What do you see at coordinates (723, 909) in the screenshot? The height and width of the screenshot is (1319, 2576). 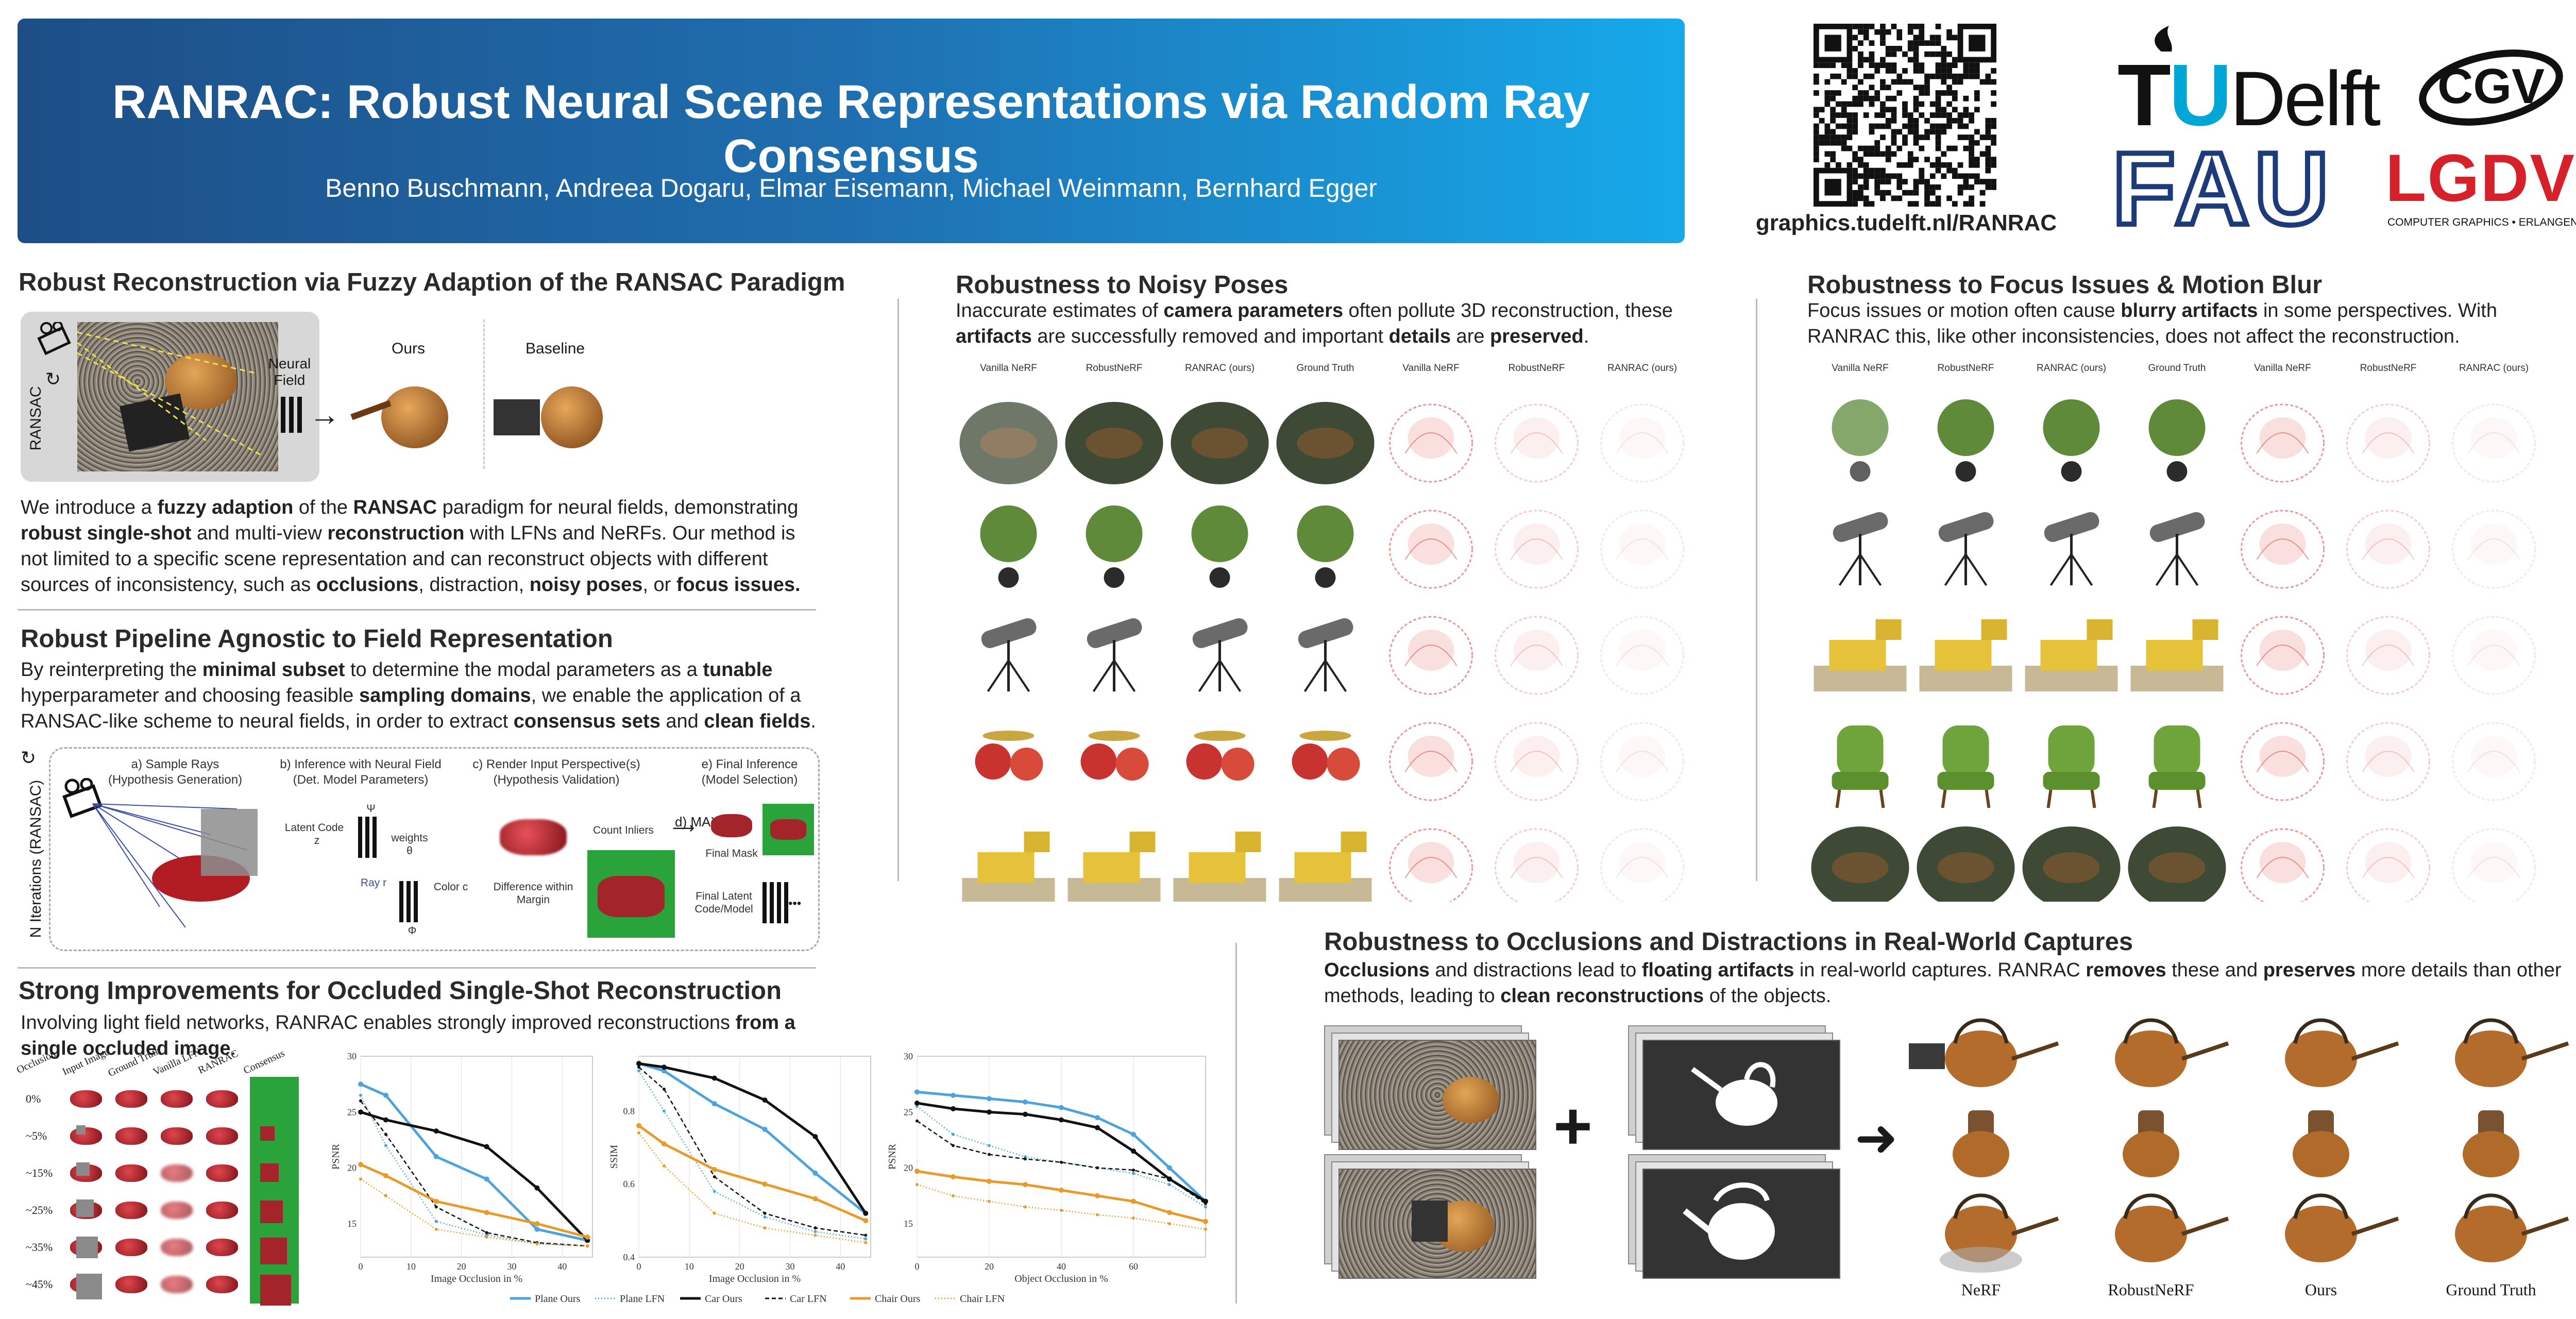 I see `code-model-label: Code/Model` at bounding box center [723, 909].